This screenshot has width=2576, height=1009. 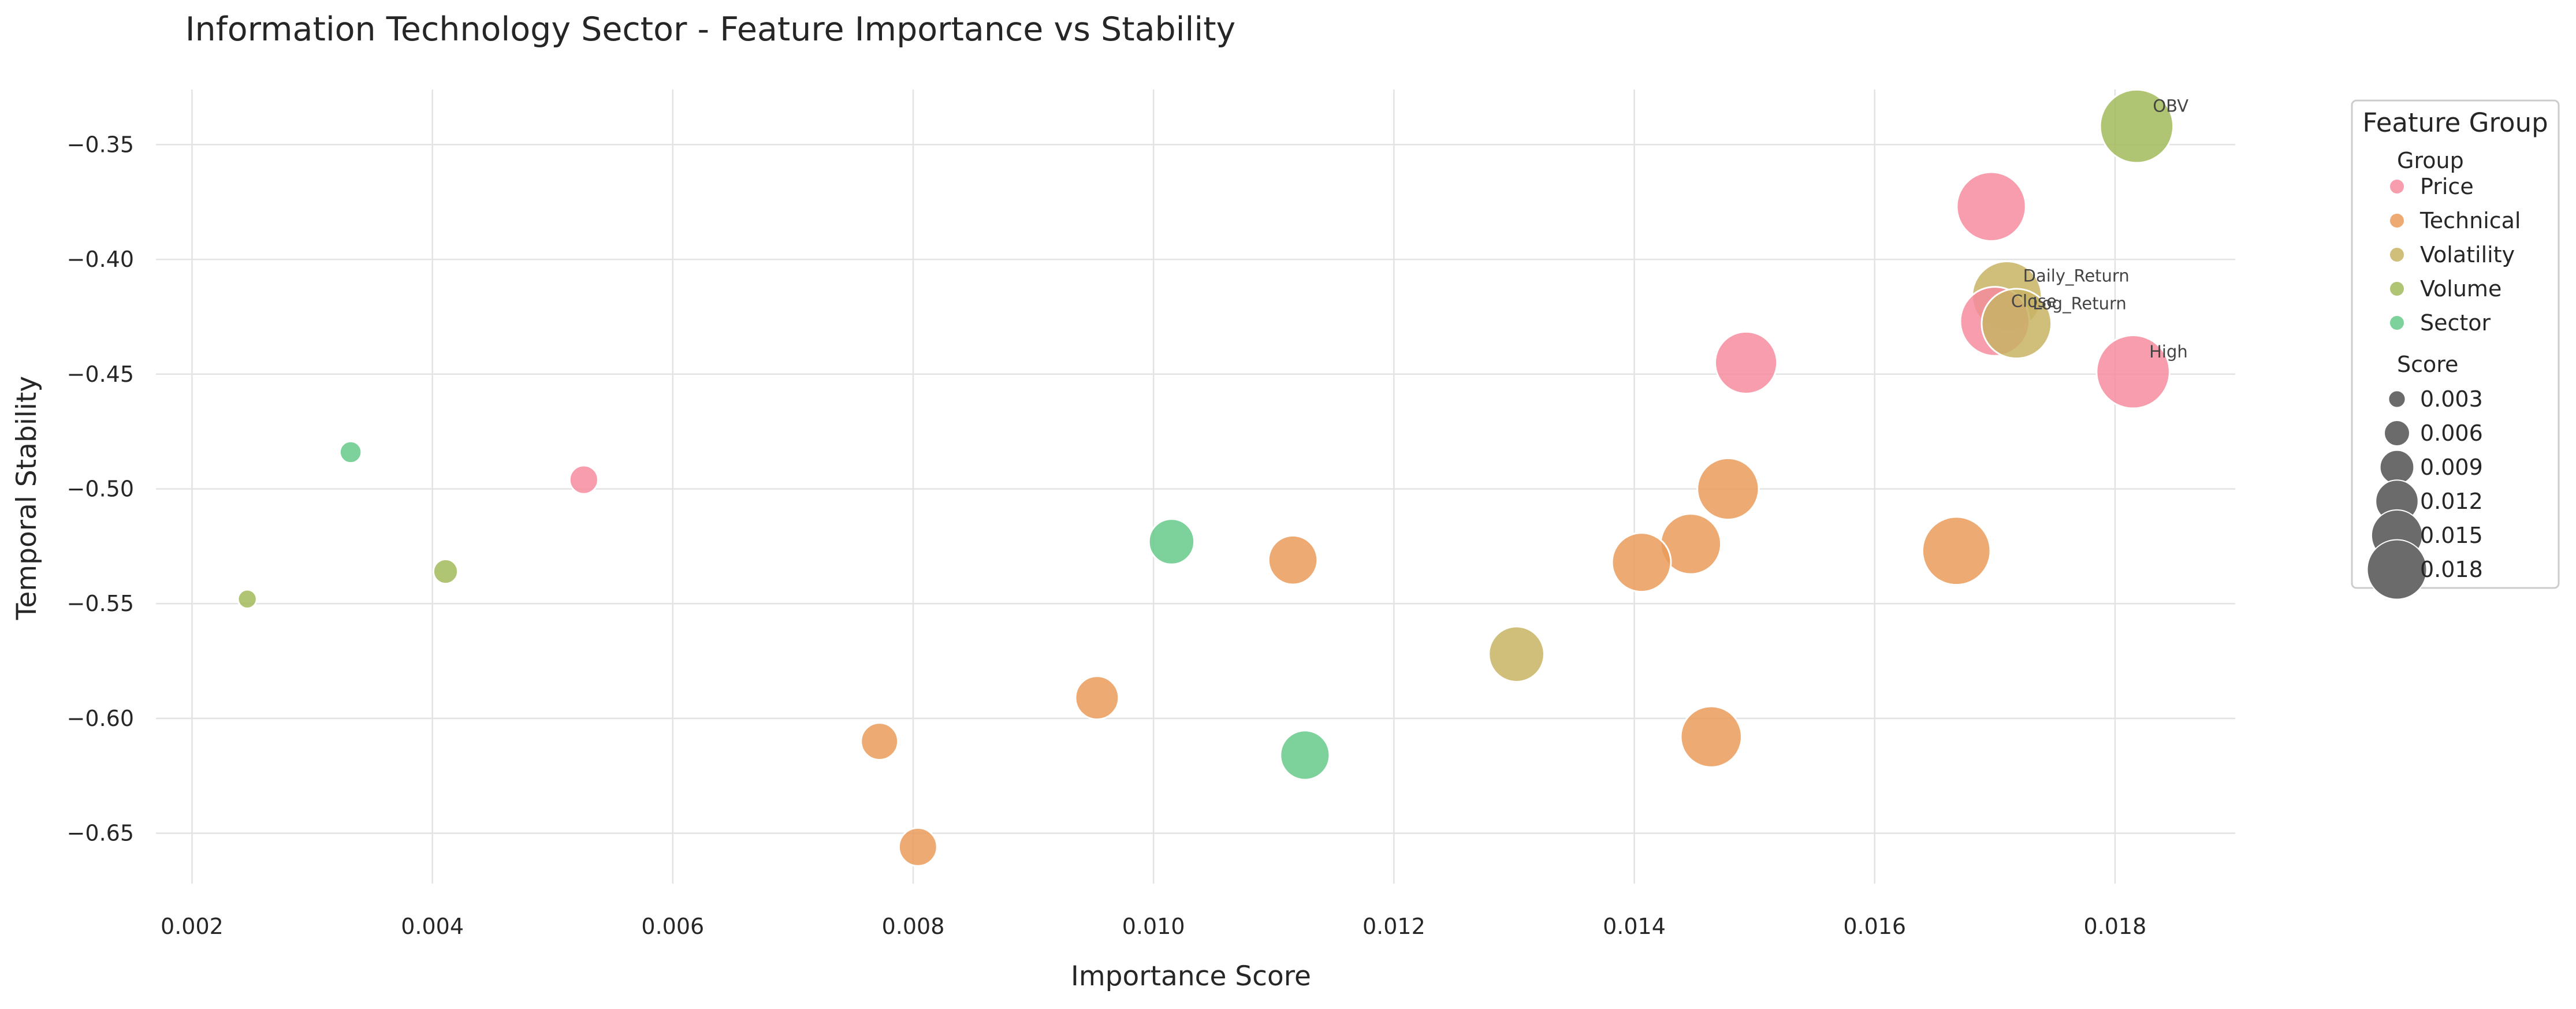 What do you see at coordinates (433, 927) in the screenshot?
I see `x-tick-label-1: 0.004` at bounding box center [433, 927].